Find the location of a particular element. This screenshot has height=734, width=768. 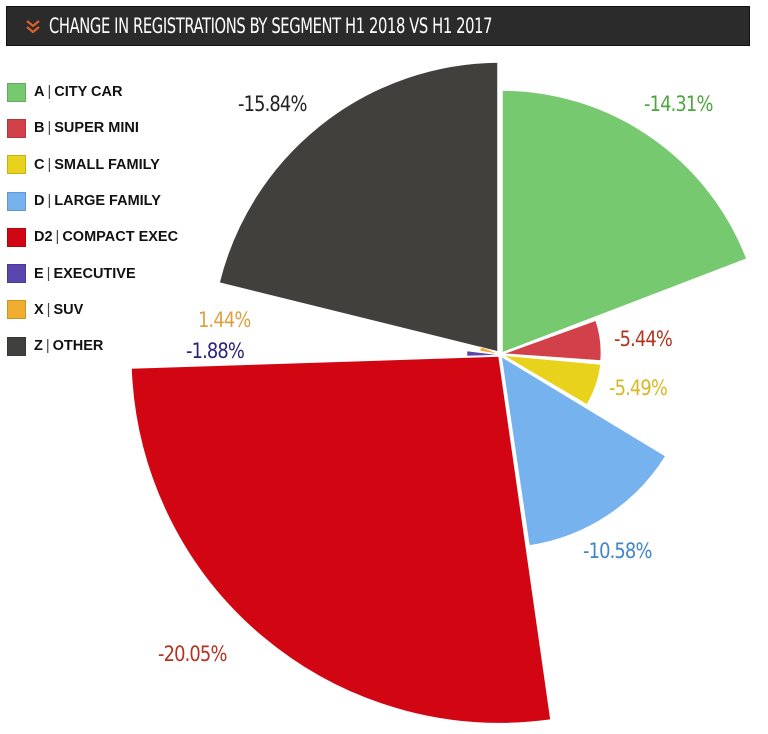

legend-item-e: E | EXECUTIVE is located at coordinates (92, 273).